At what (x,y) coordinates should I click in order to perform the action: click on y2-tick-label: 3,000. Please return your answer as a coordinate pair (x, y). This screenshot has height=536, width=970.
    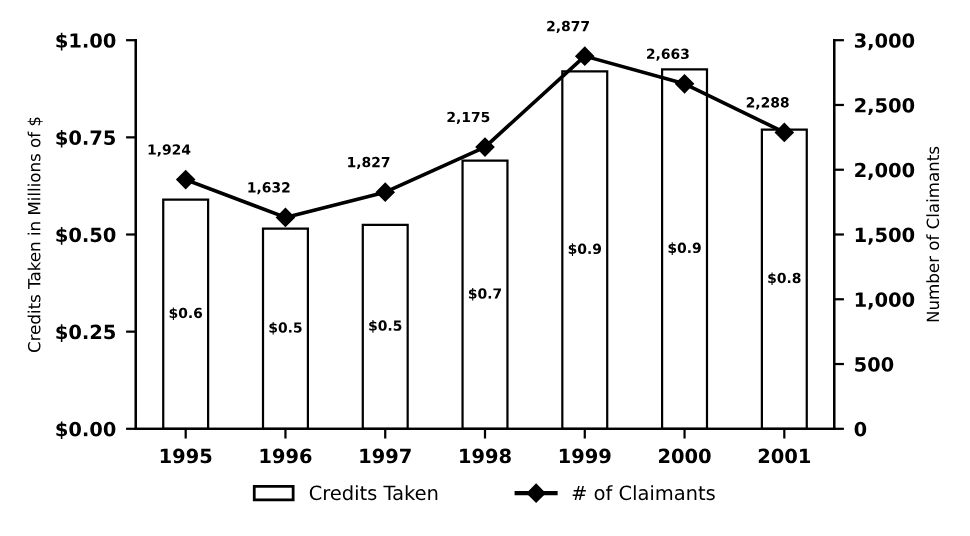
    Looking at the image, I should click on (884, 42).